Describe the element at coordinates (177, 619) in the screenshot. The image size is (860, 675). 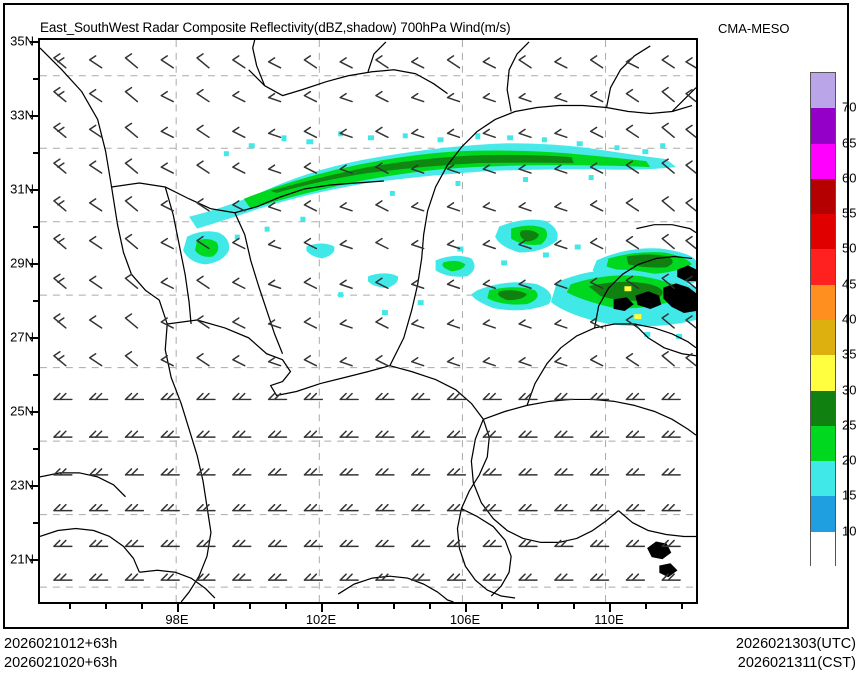
I see `x-tick-label: 98E` at that location.